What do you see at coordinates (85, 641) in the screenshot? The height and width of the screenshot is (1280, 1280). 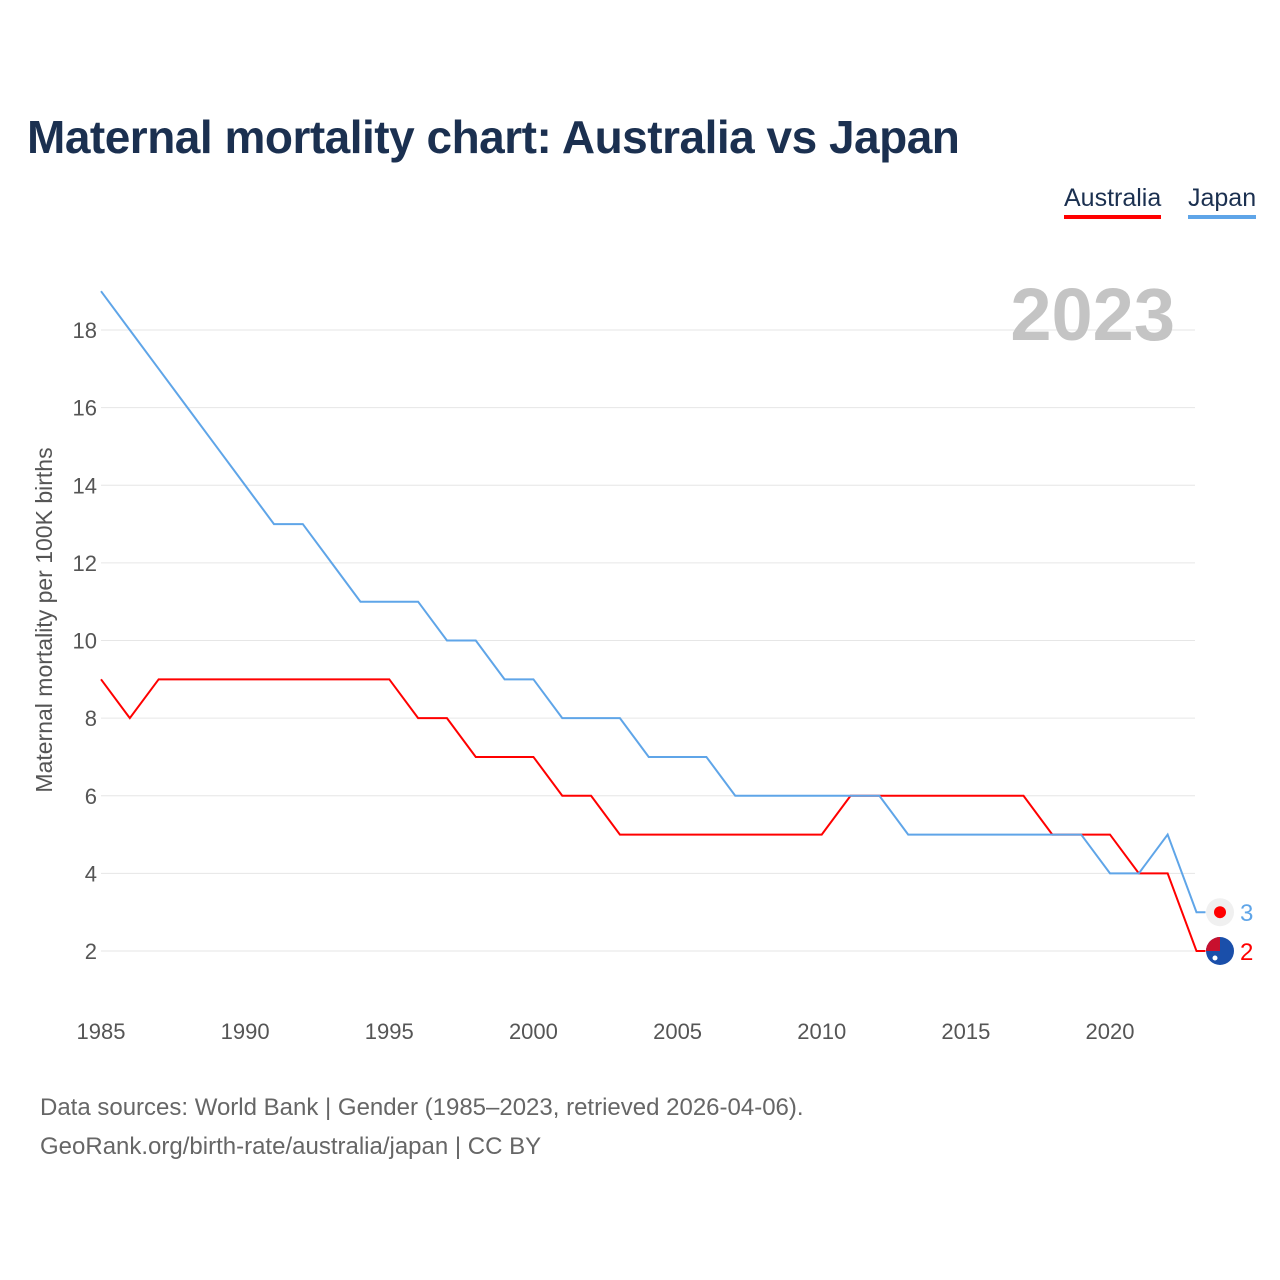 I see `y-tick-label: 10` at bounding box center [85, 641].